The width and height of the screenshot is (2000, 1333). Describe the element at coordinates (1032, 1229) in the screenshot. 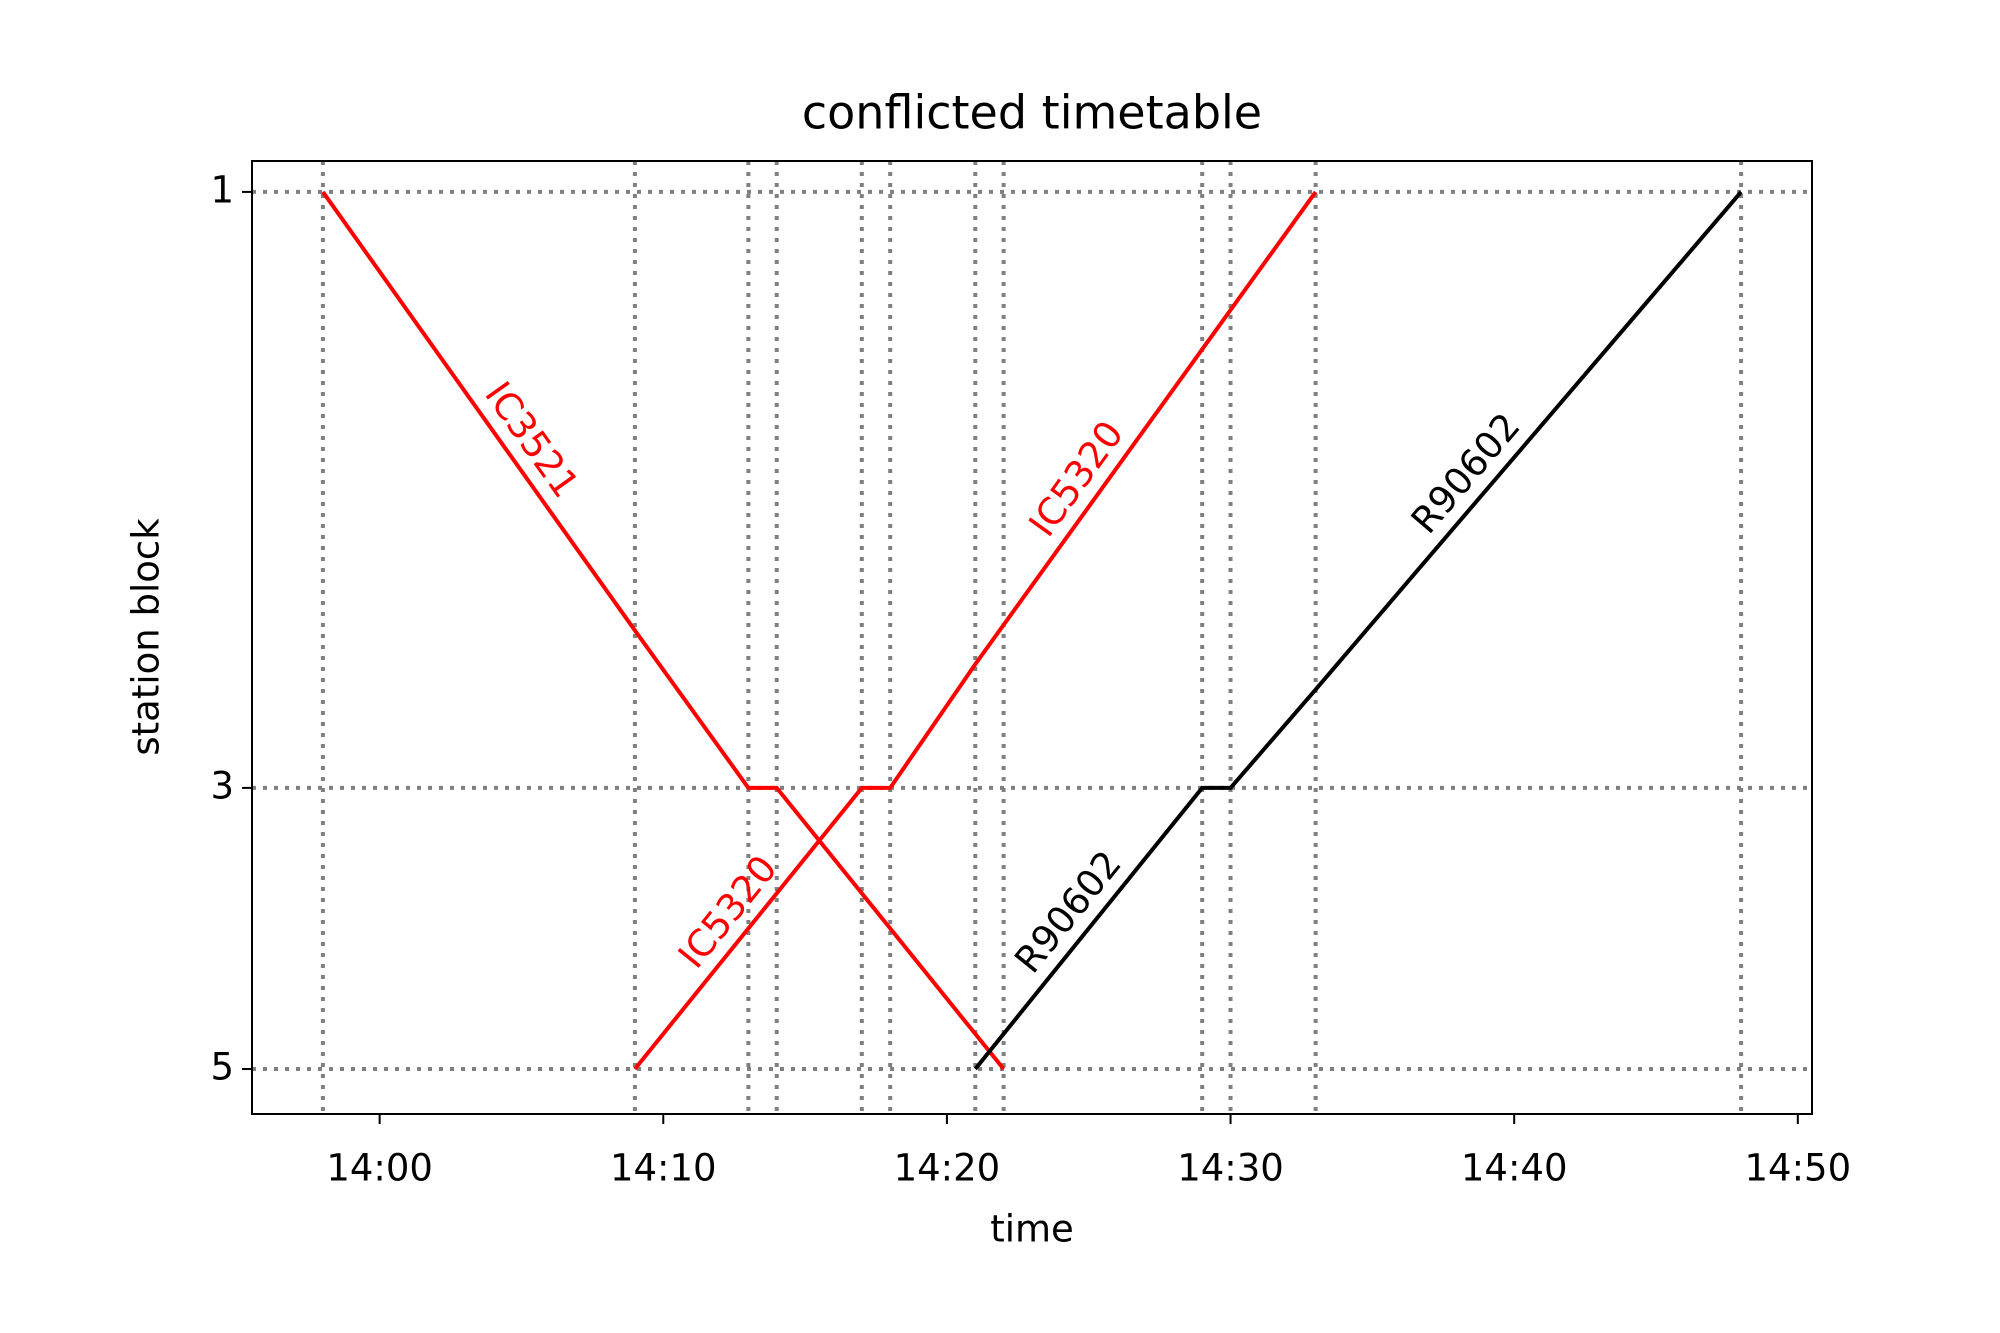

I see `x-axis-label: time` at that location.